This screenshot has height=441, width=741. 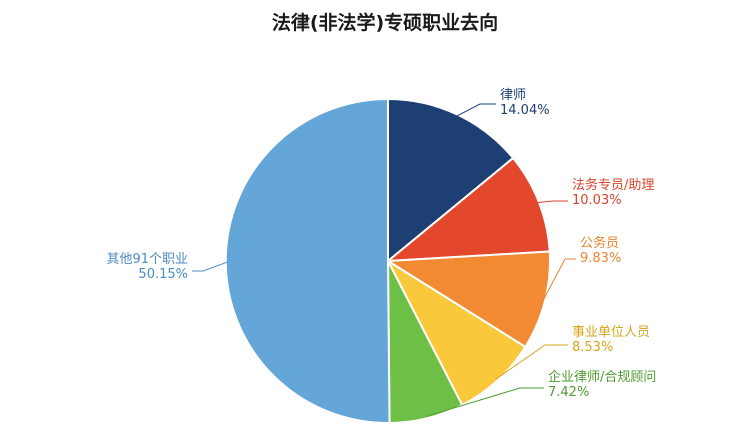 What do you see at coordinates (385, 22) in the screenshot?
I see `chart-title: 法律(非法学)专硕职业去向` at bounding box center [385, 22].